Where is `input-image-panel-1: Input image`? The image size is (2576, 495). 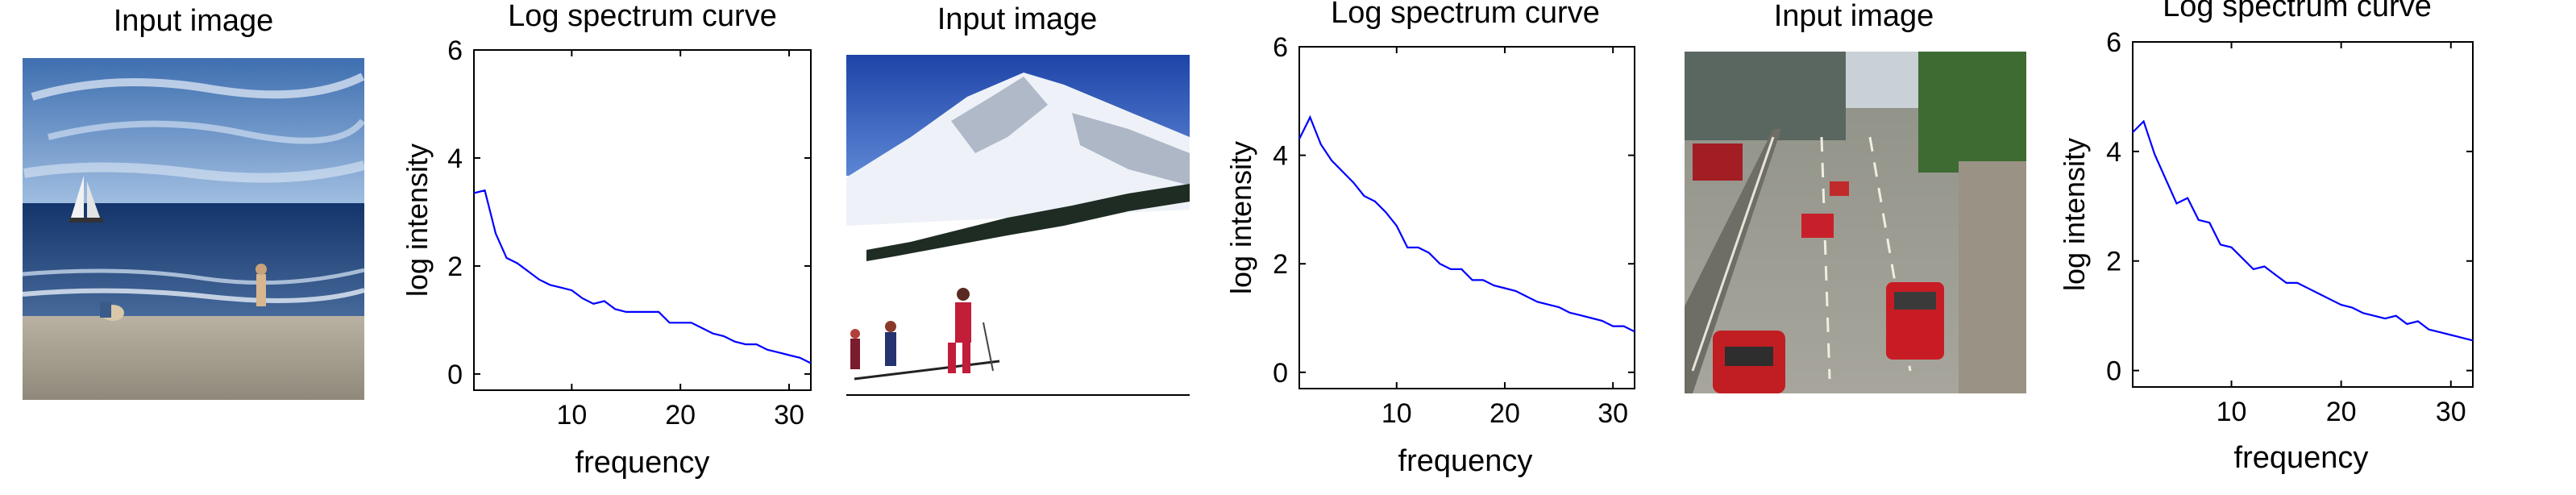
input-image-panel-1: Input image is located at coordinates (194, 202).